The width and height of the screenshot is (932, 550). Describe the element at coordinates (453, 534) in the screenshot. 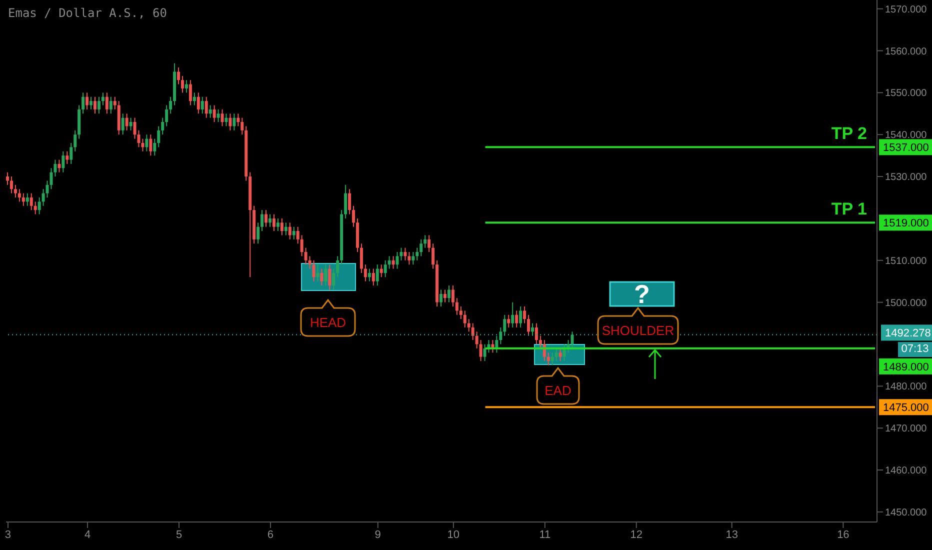

I see `x-tick-label: 10` at that location.